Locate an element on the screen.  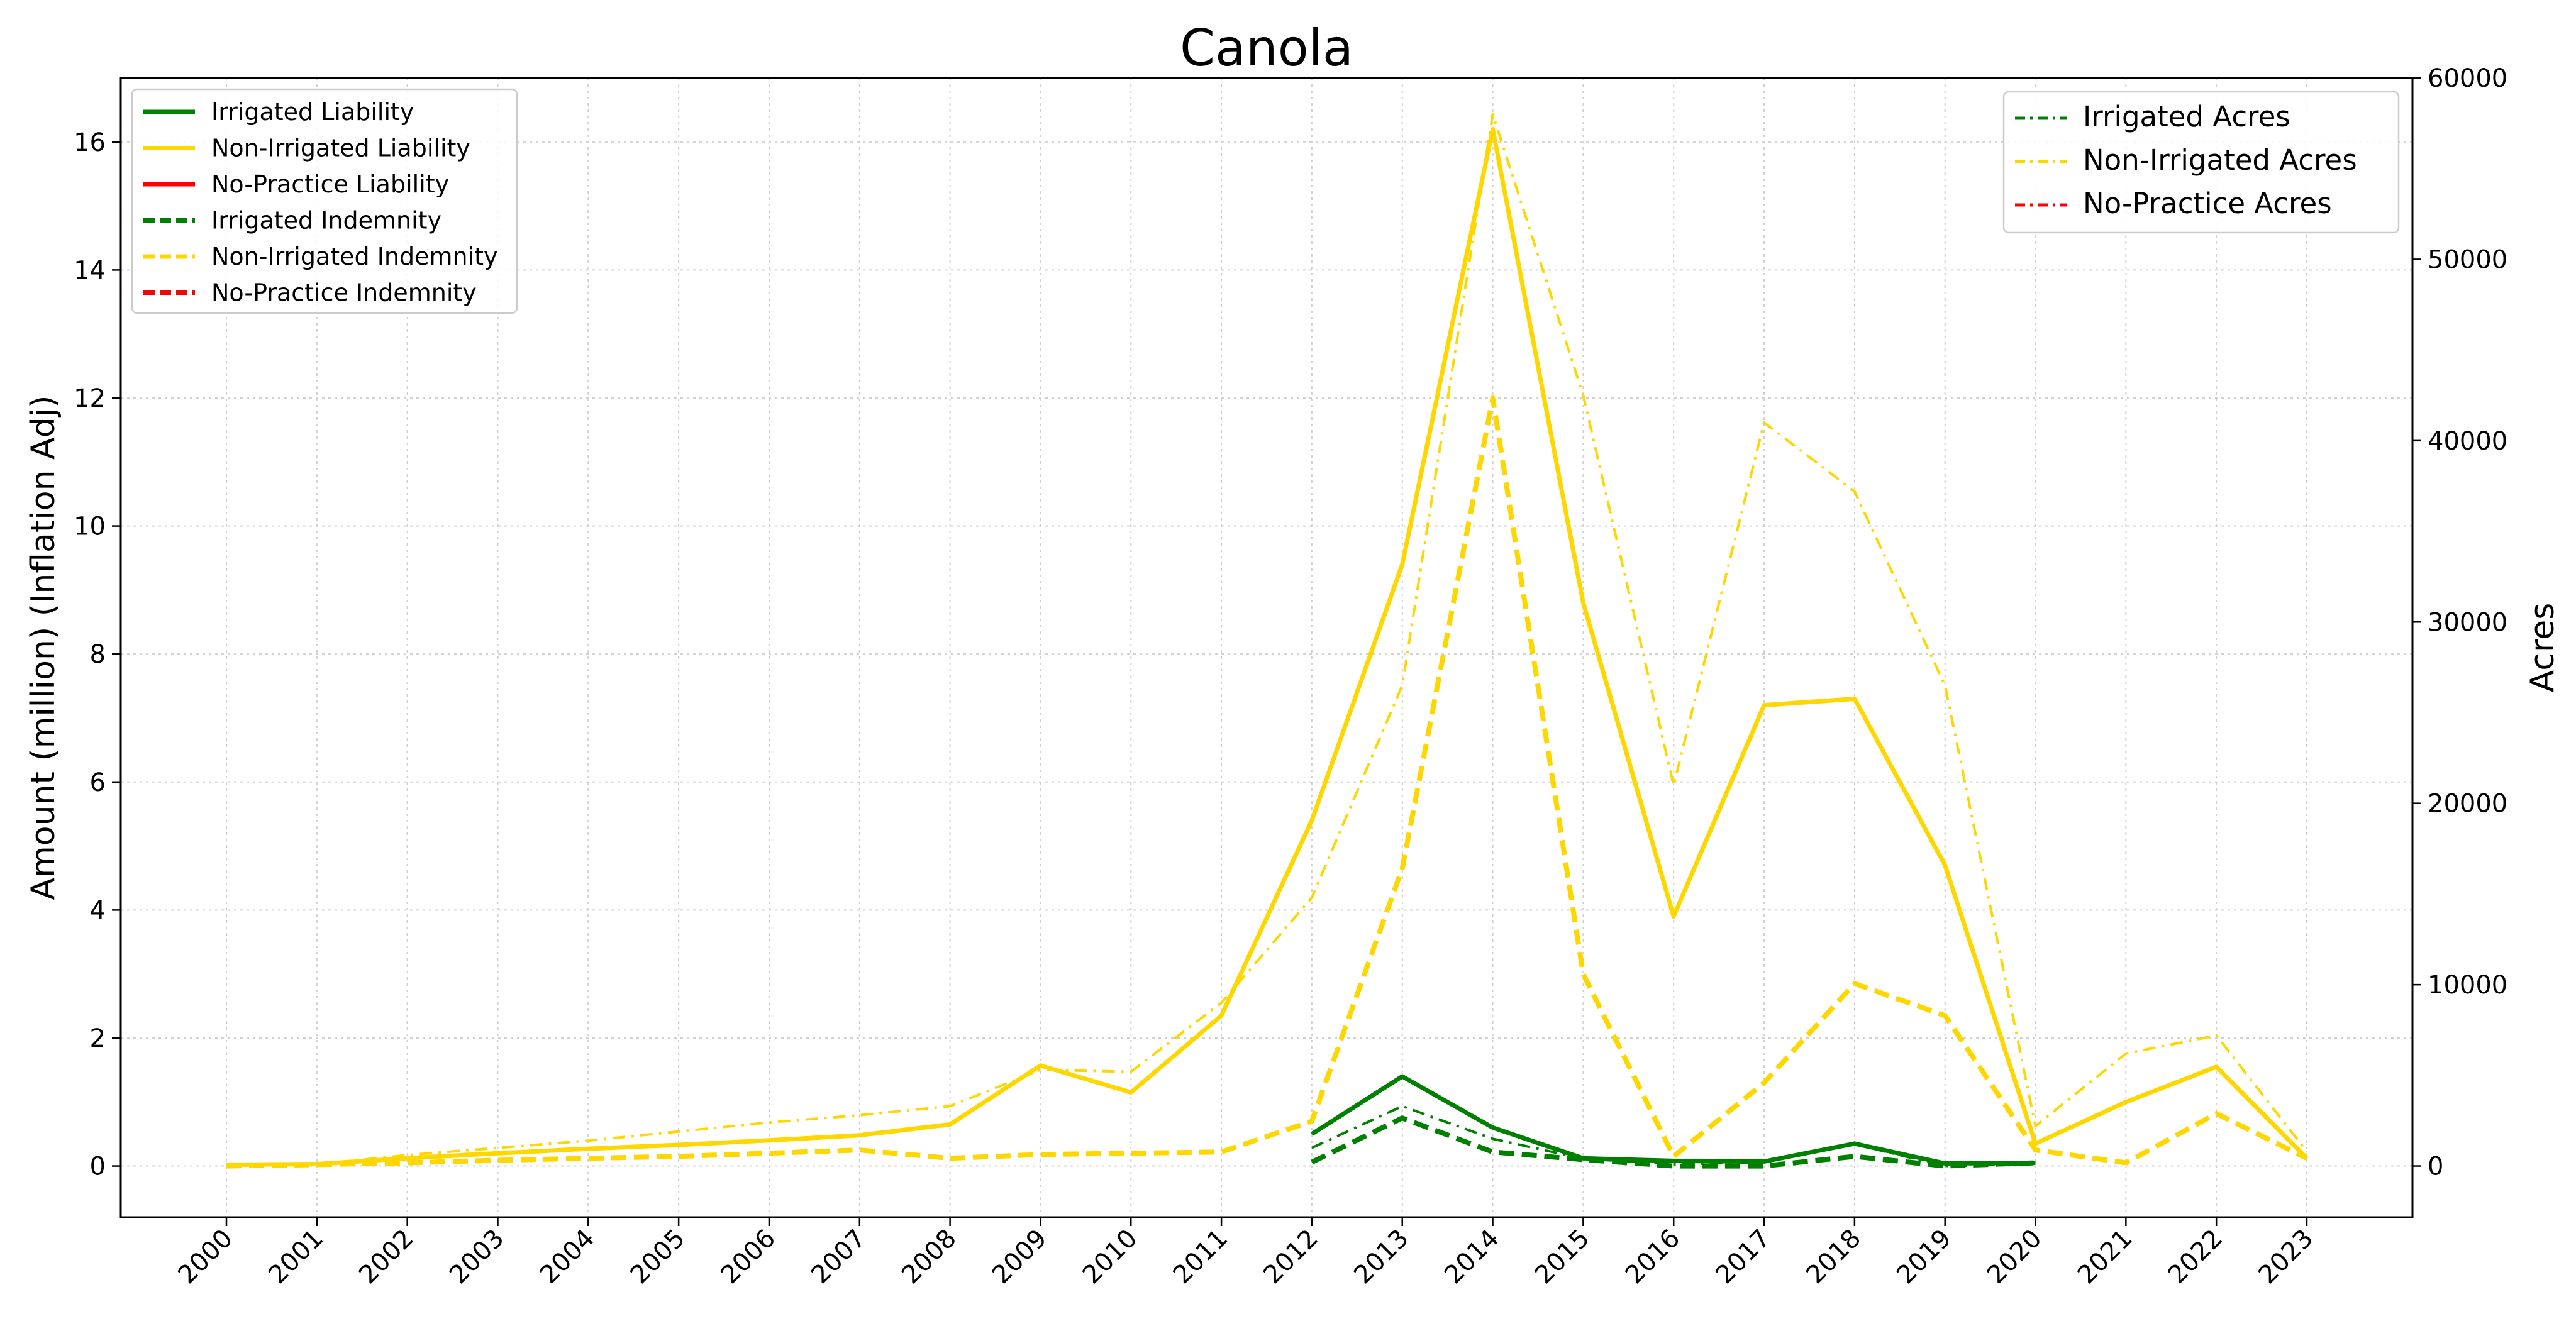
y-axis-left: 0 2 4 6 8 10 12 14 16 is located at coordinates (97, 654).